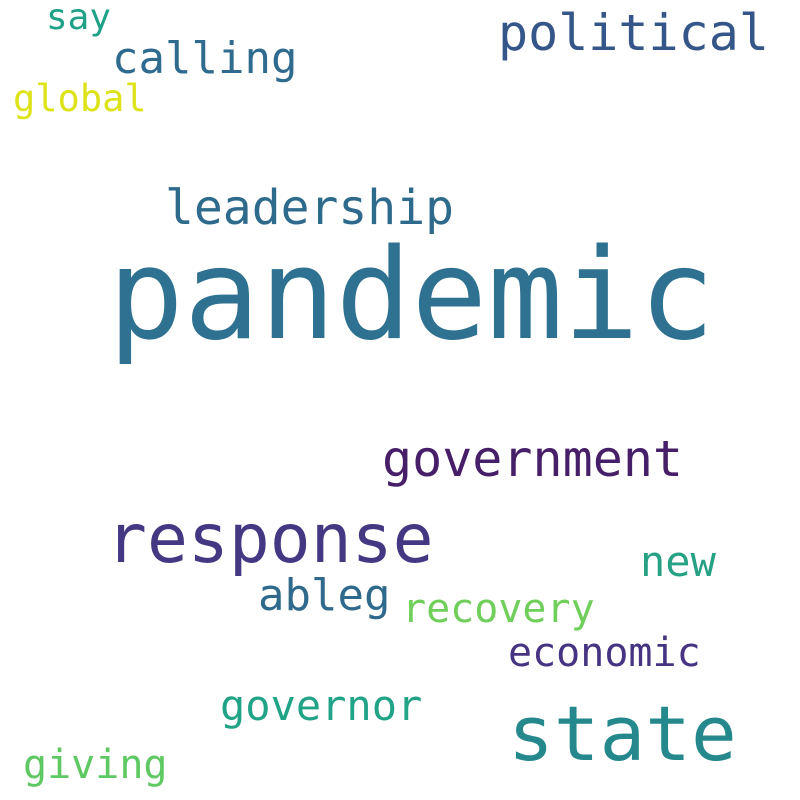 This screenshot has height=800, width=800. Describe the element at coordinates (79, 19) in the screenshot. I see `word-say: say` at that location.